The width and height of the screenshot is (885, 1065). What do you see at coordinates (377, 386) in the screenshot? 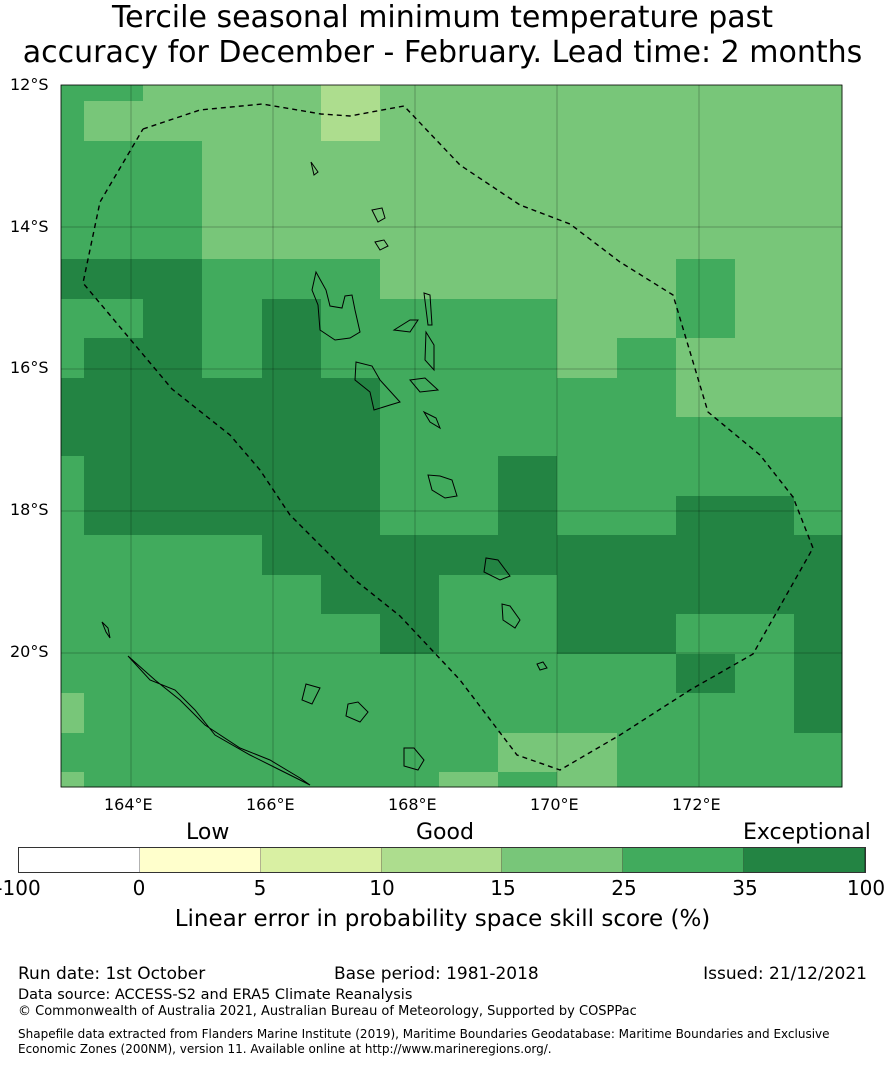
I see `island-malekula` at bounding box center [377, 386].